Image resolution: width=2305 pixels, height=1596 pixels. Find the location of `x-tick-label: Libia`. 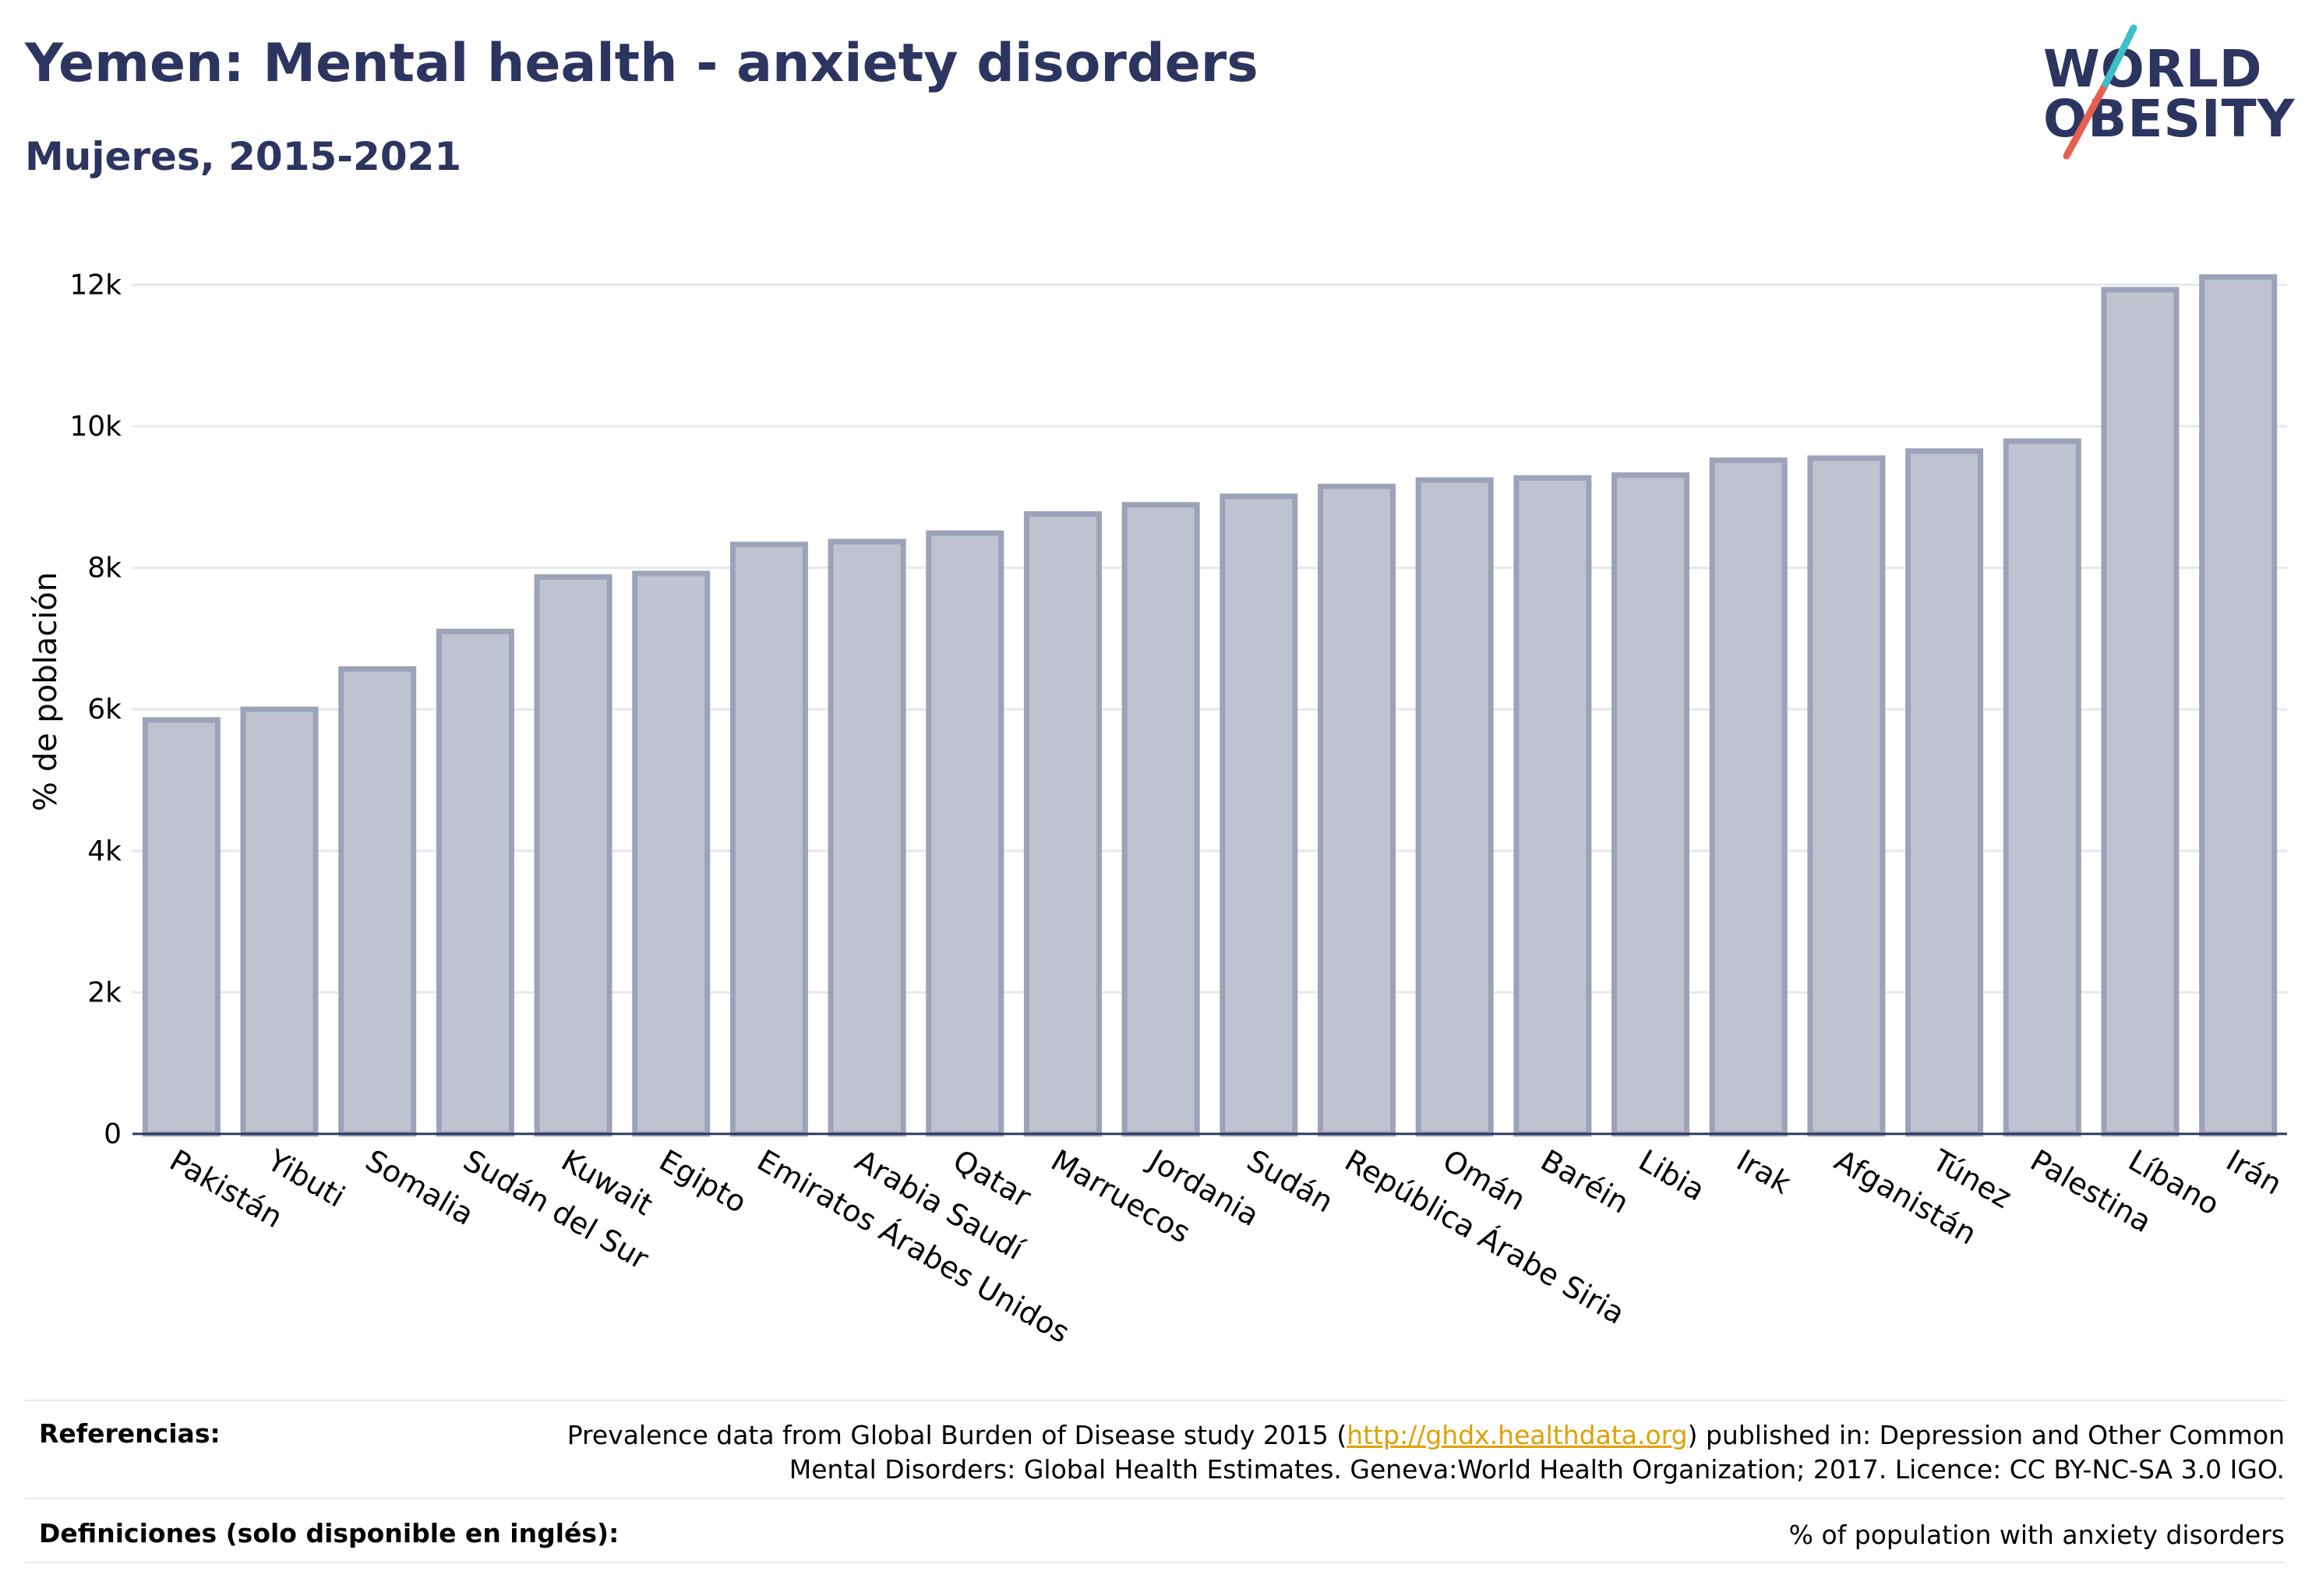

x-tick-label: Libia is located at coordinates (1672, 1175).